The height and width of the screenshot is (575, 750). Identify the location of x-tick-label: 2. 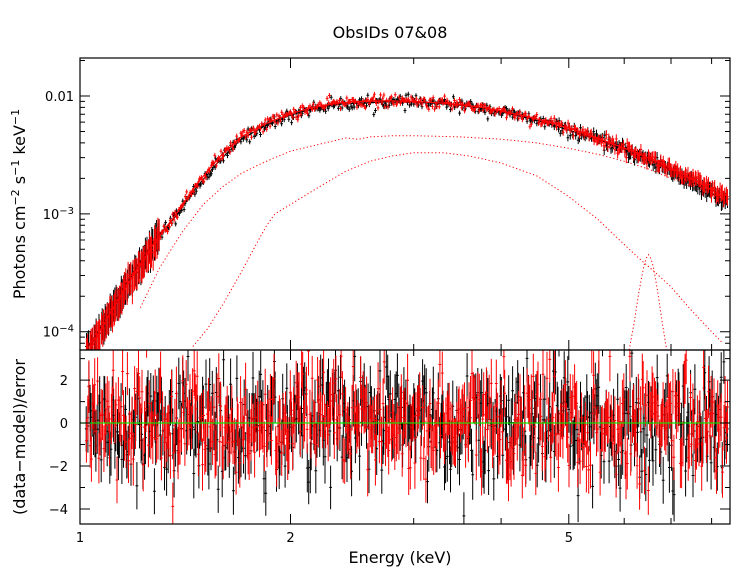
(290, 538).